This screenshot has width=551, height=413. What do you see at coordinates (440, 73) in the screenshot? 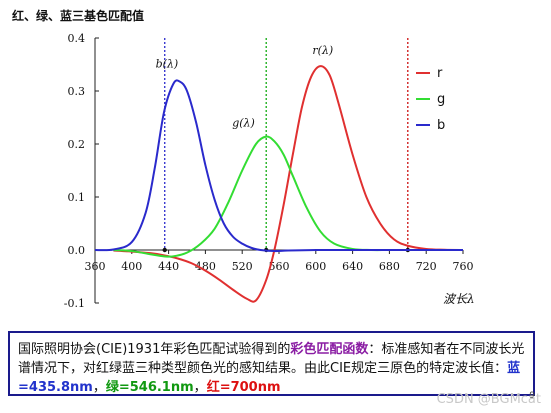
I see `legend-label-r: r` at bounding box center [440, 73].